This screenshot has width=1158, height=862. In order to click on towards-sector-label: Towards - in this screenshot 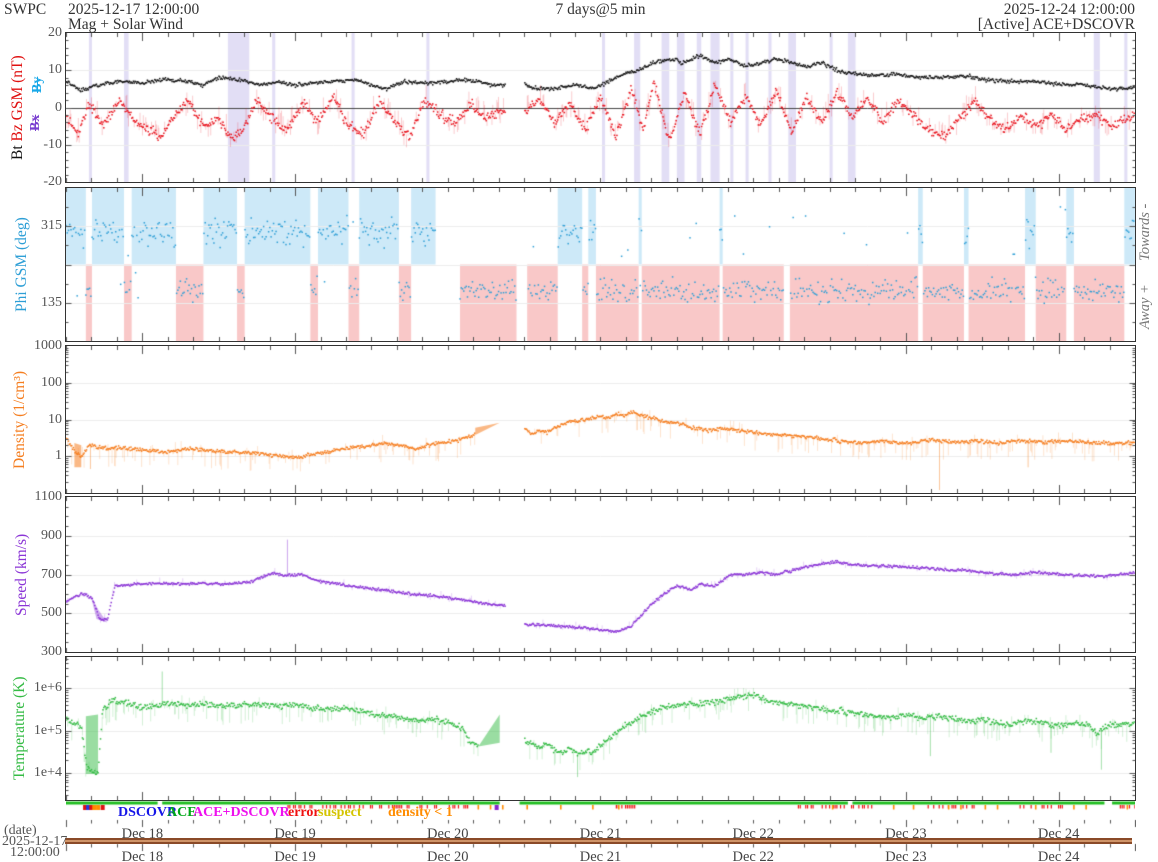, I will do `click(1145, 232)`.